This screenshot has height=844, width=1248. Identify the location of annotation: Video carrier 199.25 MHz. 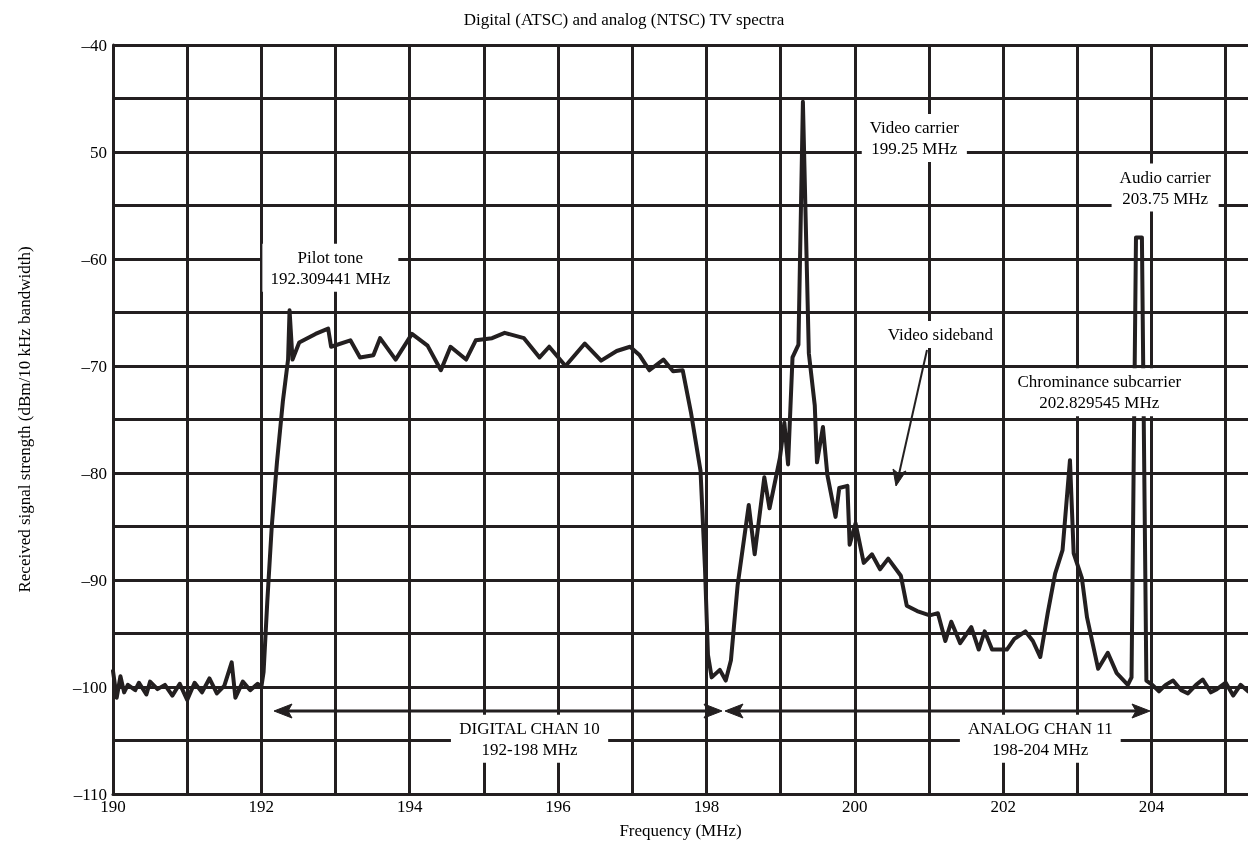
(914, 138).